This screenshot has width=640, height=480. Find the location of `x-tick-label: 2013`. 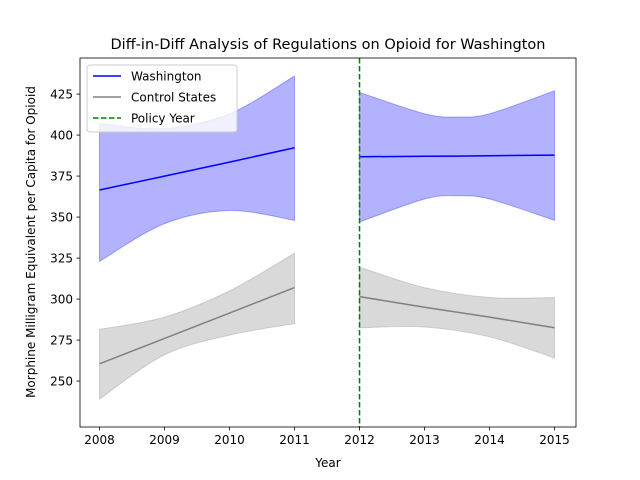

x-tick-label: 2013 is located at coordinates (424, 440).